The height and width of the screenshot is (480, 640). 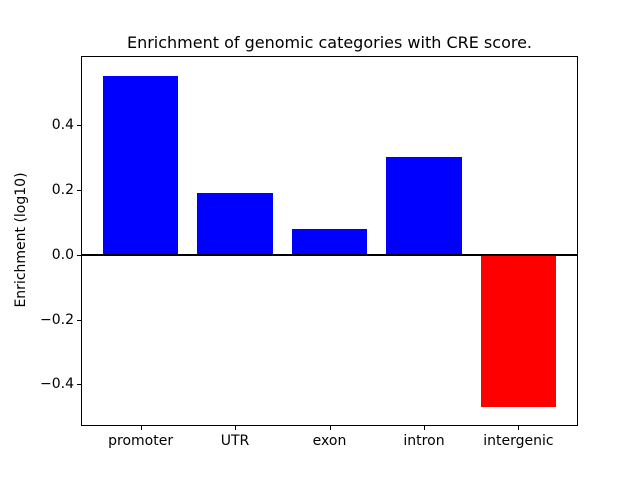 What do you see at coordinates (518, 331) in the screenshot?
I see `bar-intergenic` at bounding box center [518, 331].